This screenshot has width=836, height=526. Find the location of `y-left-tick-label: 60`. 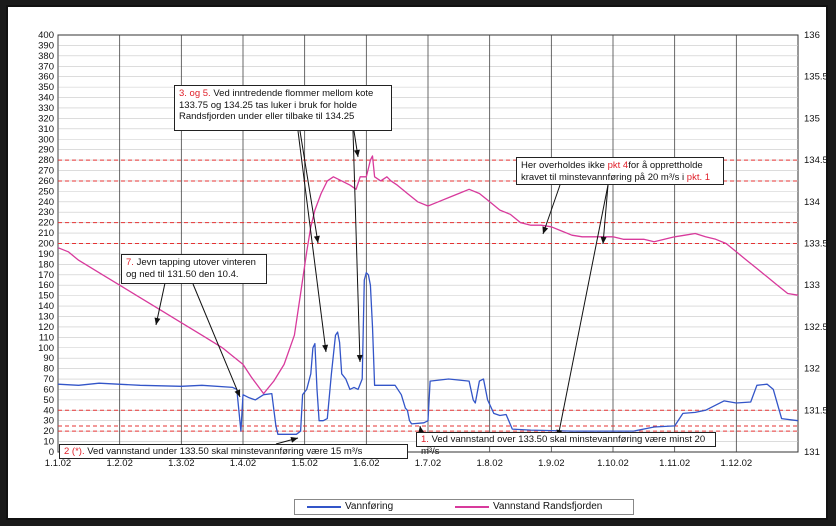

y-left-tick-label: 60 is located at coordinates (48, 389).